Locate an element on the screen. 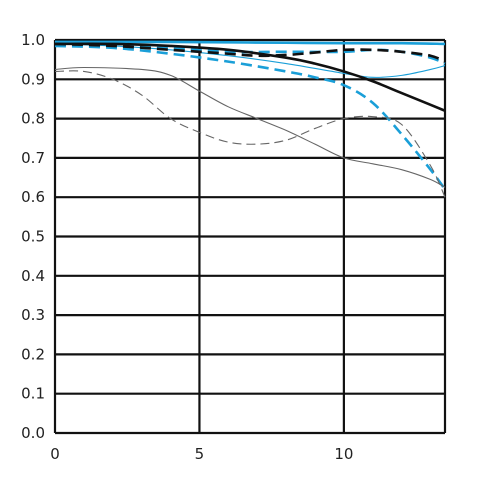  y-tick-label: 1.0 is located at coordinates (33, 40).